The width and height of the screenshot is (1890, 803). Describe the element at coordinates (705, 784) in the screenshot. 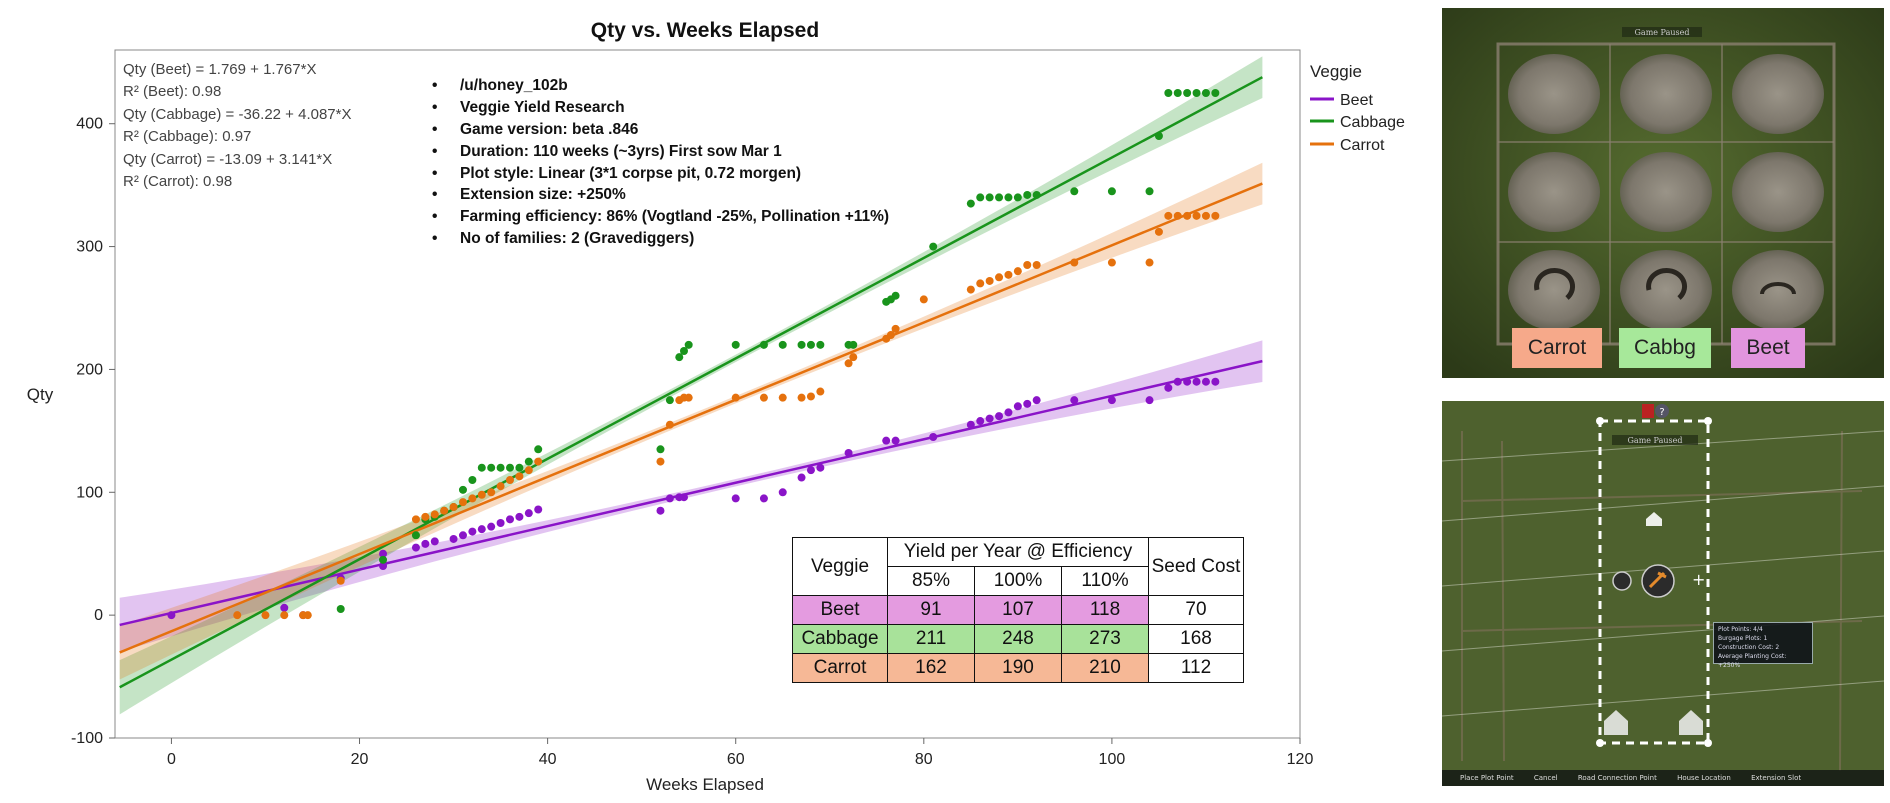

I see `x-axis-label: Weeks Elapsed` at that location.